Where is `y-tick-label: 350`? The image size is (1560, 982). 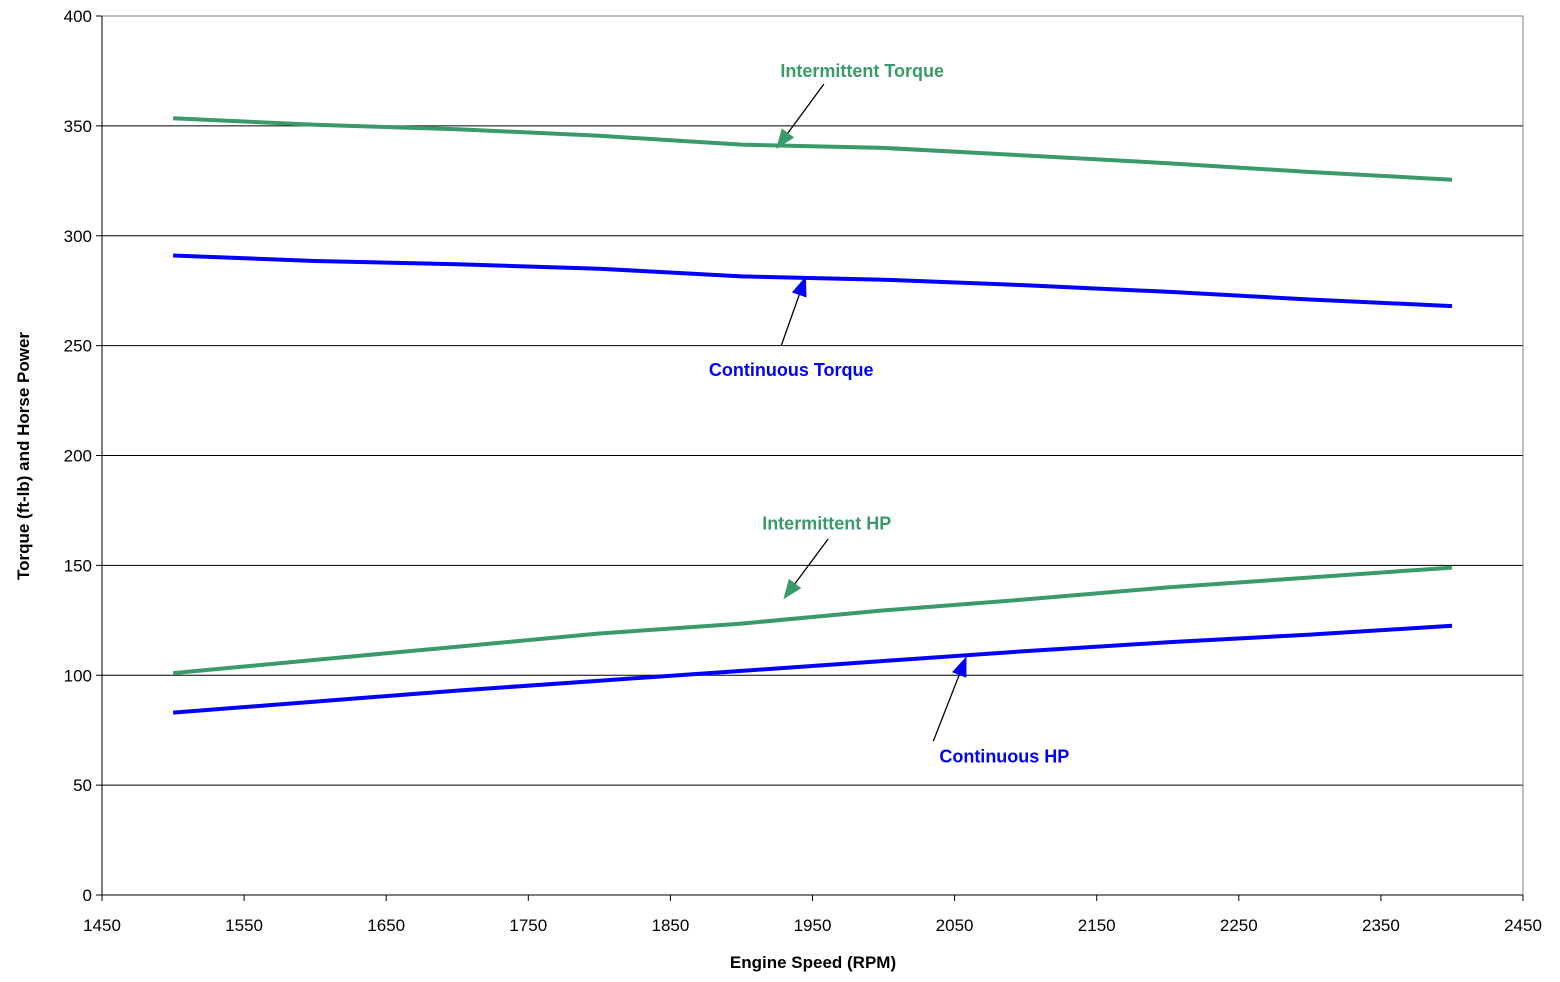
y-tick-label: 350 is located at coordinates (78, 126).